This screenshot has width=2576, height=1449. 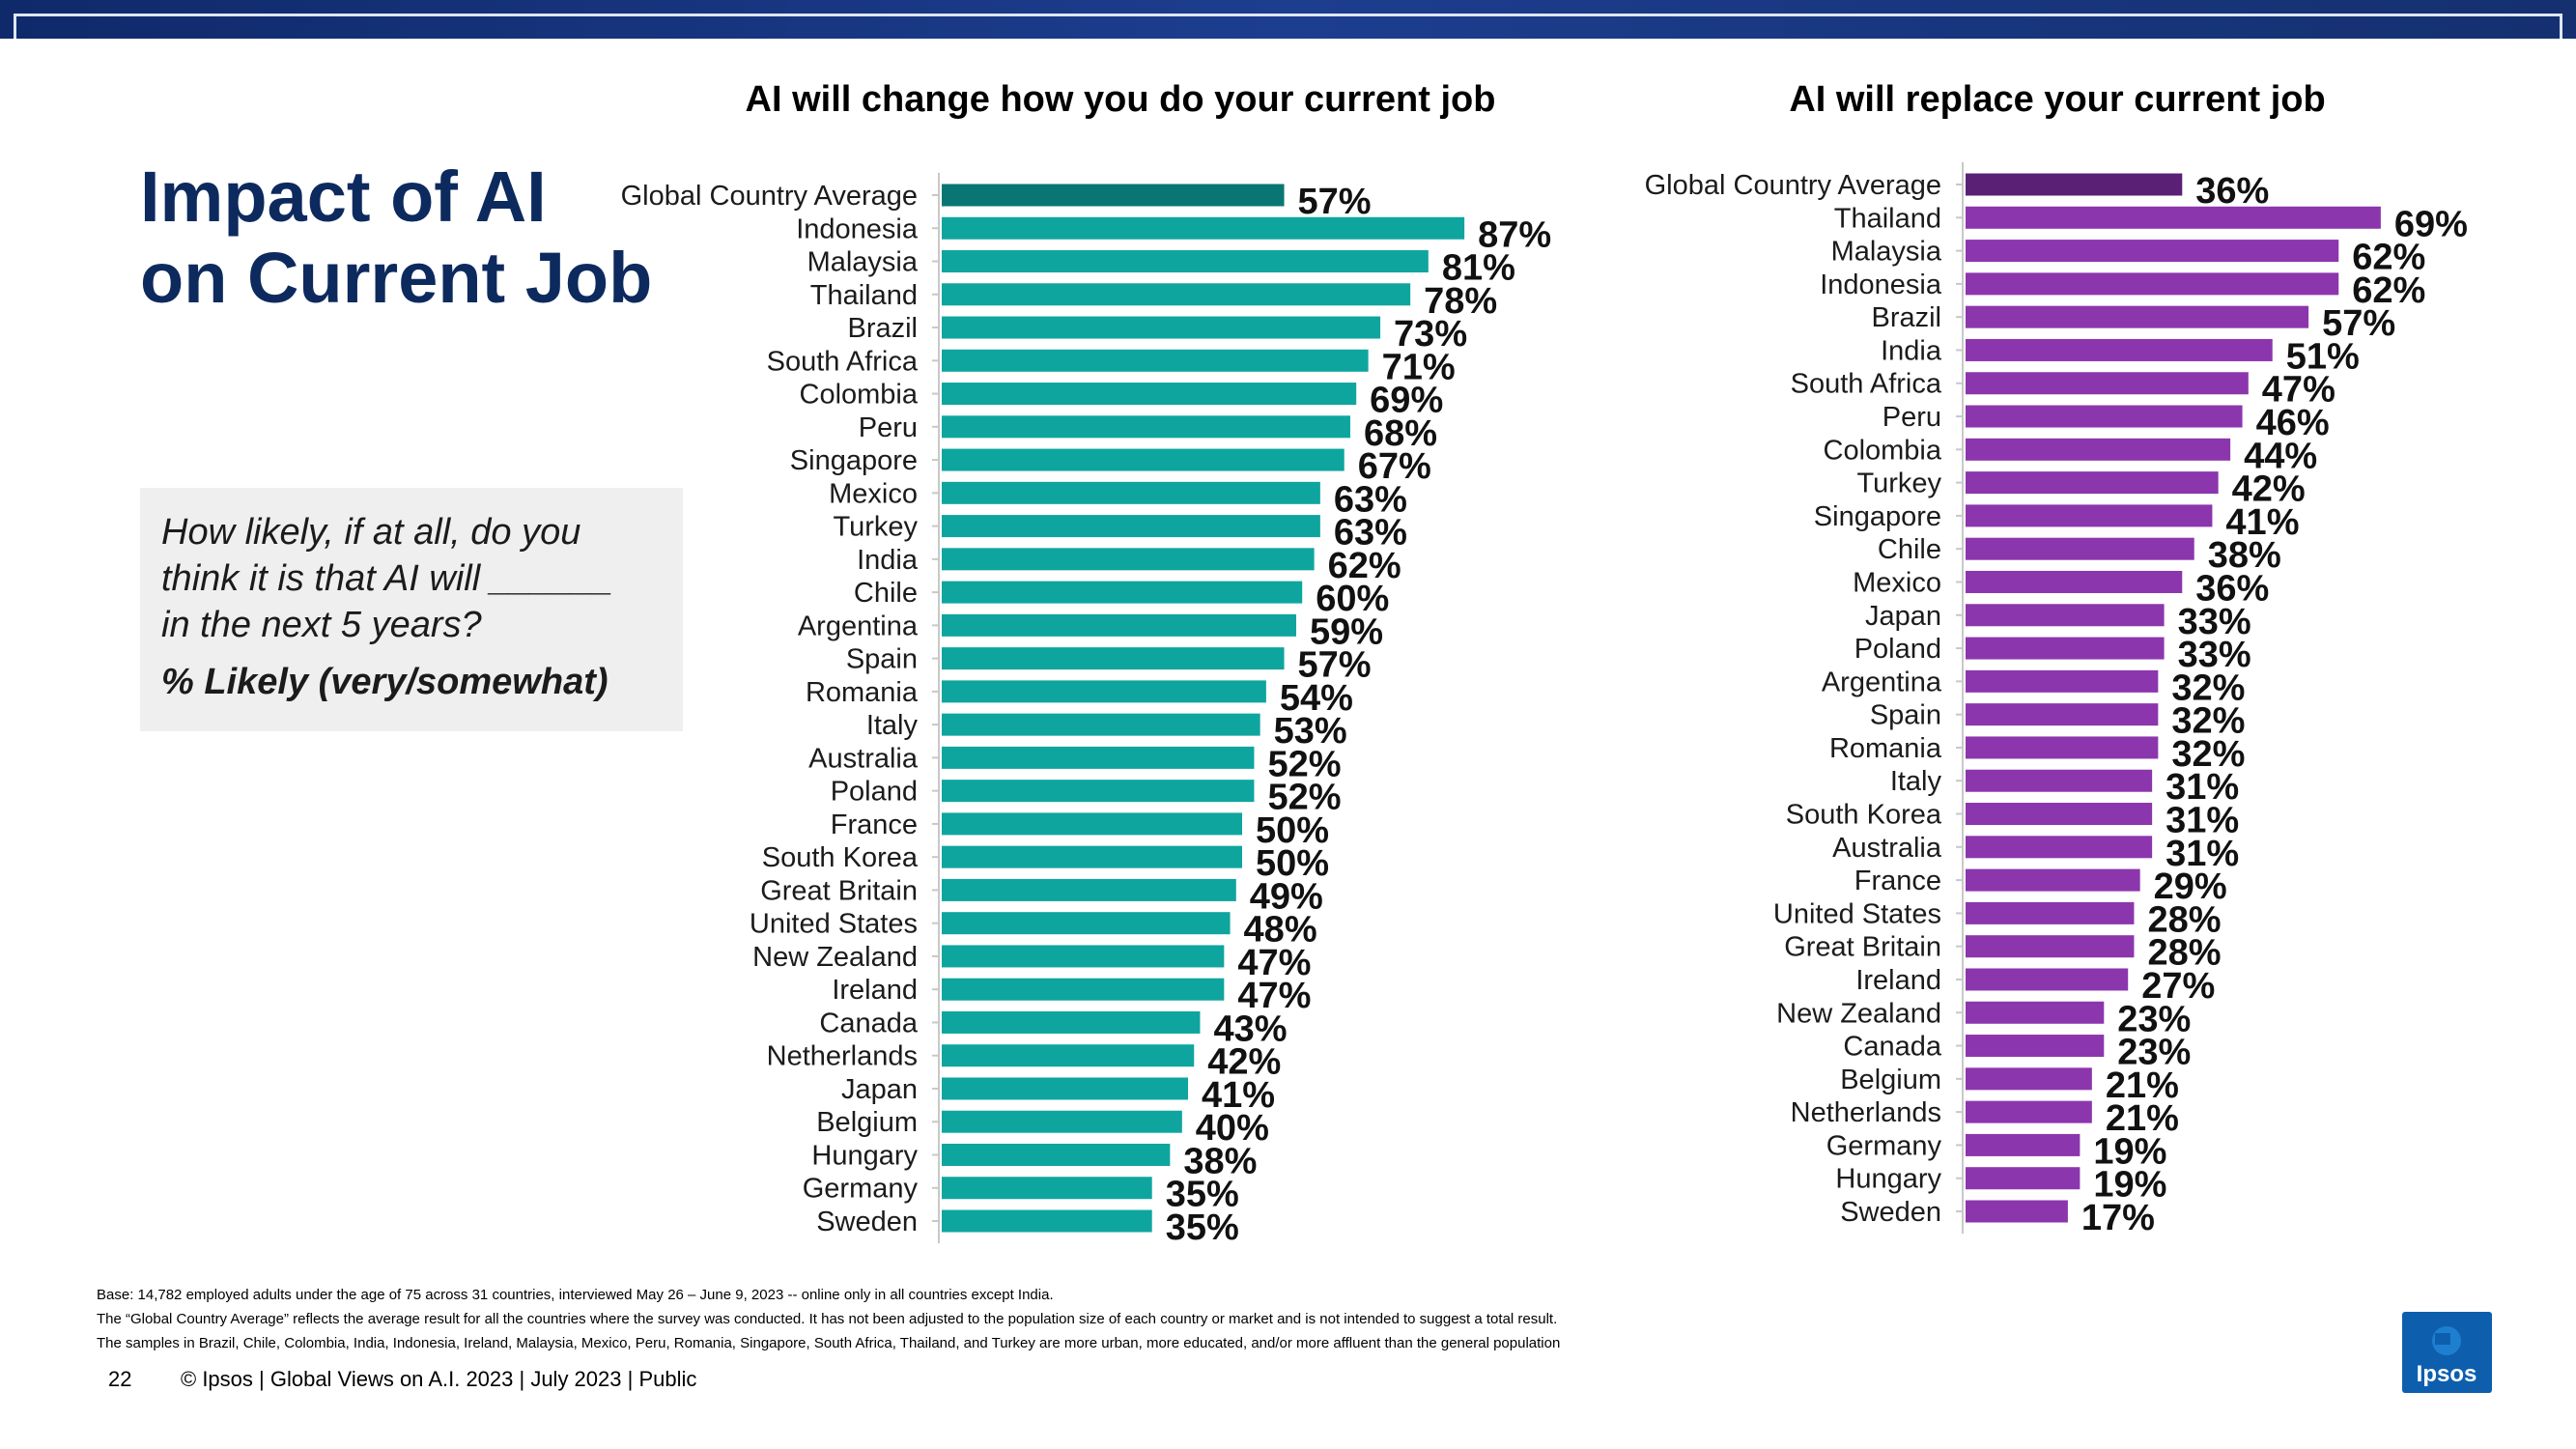 I want to click on category-label: France, so click(x=1897, y=881).